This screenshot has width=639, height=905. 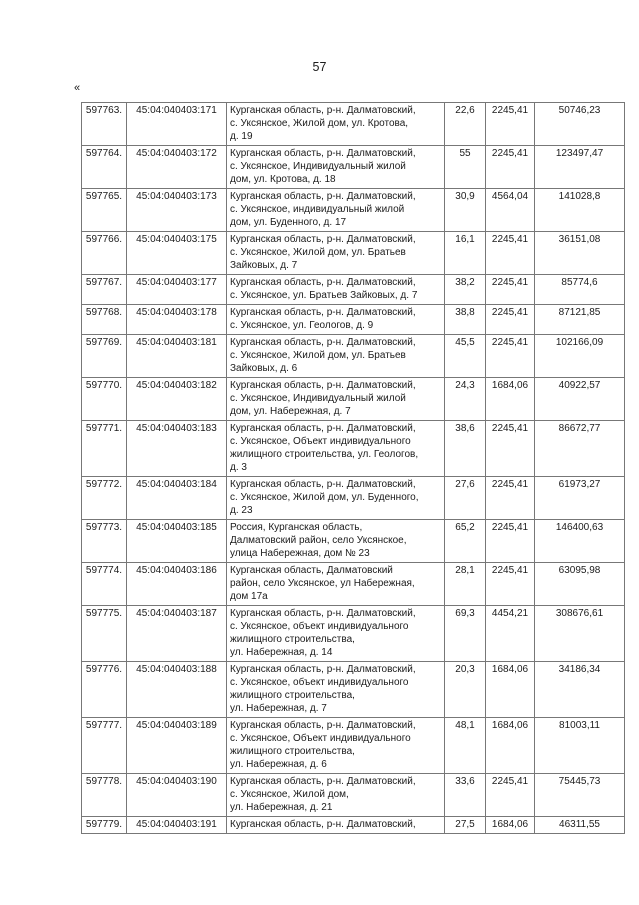 What do you see at coordinates (465, 448) in the screenshot?
I see `area-cell: 38,6` at bounding box center [465, 448].